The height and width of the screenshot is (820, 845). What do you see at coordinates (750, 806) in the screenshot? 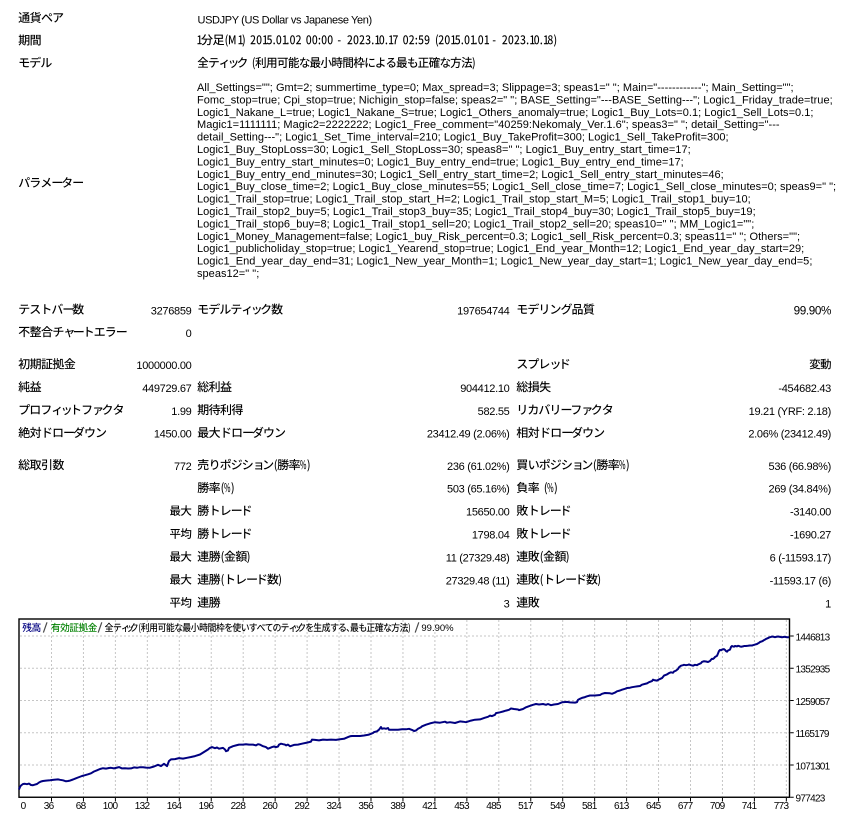
I see `svg-text: 741` at bounding box center [750, 806].